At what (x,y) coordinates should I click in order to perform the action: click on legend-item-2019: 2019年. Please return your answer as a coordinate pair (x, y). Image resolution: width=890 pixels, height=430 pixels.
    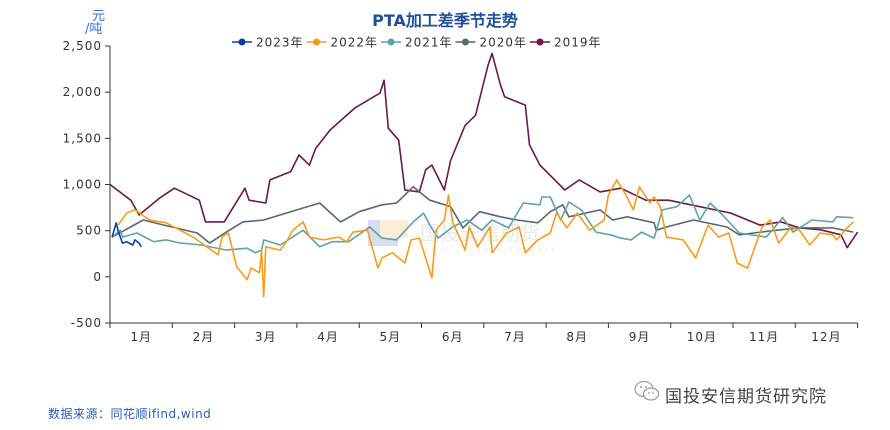
    Looking at the image, I should click on (566, 43).